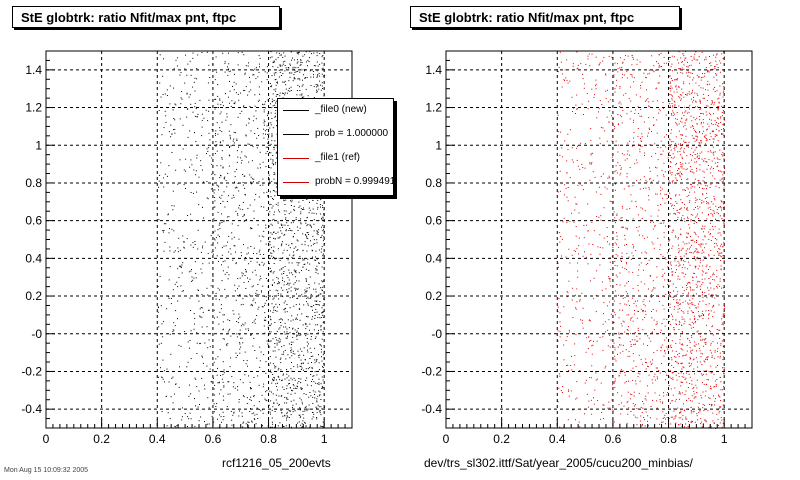 This screenshot has width=800, height=480. I want to click on y-tick-label: -0.4, so click(31, 409).